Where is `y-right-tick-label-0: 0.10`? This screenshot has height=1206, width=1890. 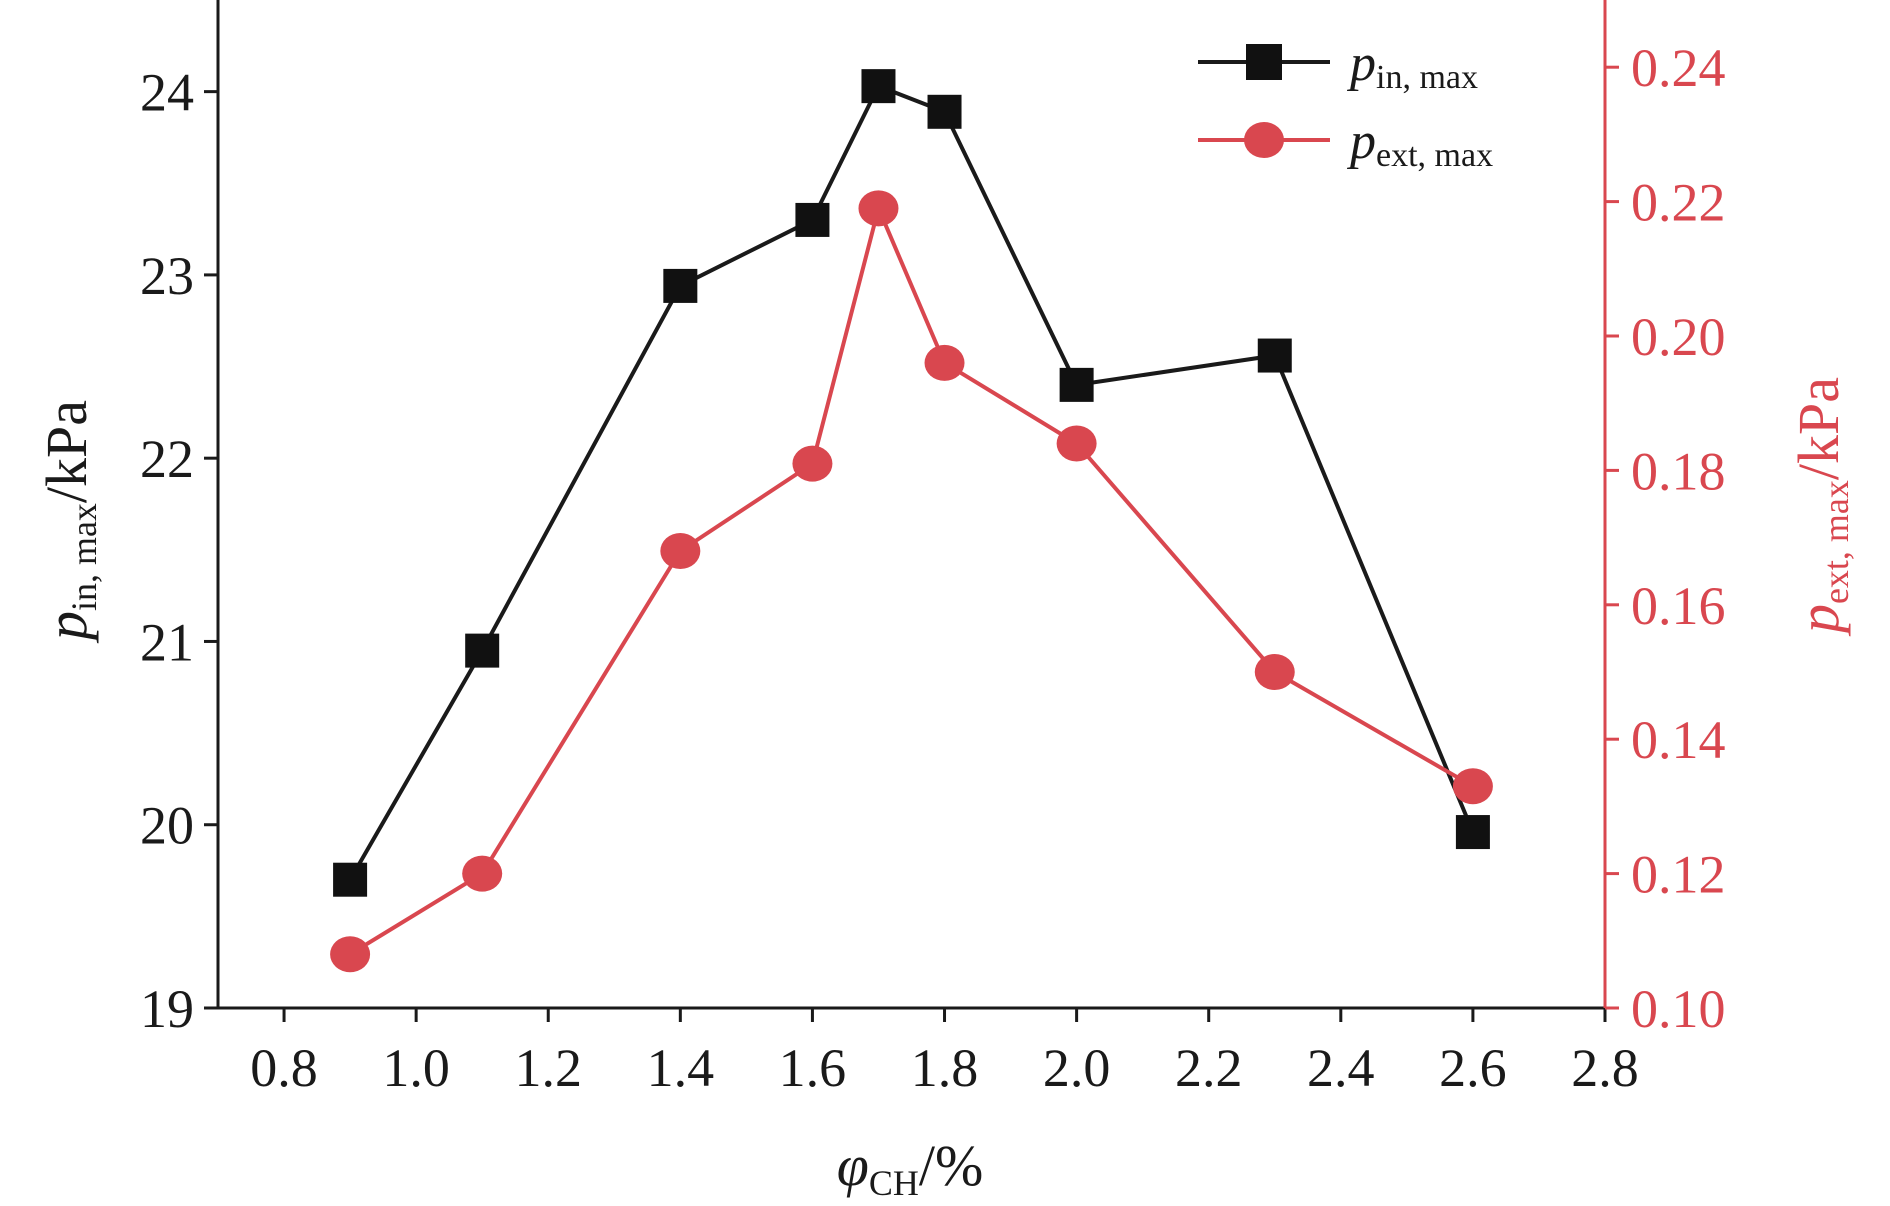 y-right-tick-label-0: 0.10 is located at coordinates (1678, 1009).